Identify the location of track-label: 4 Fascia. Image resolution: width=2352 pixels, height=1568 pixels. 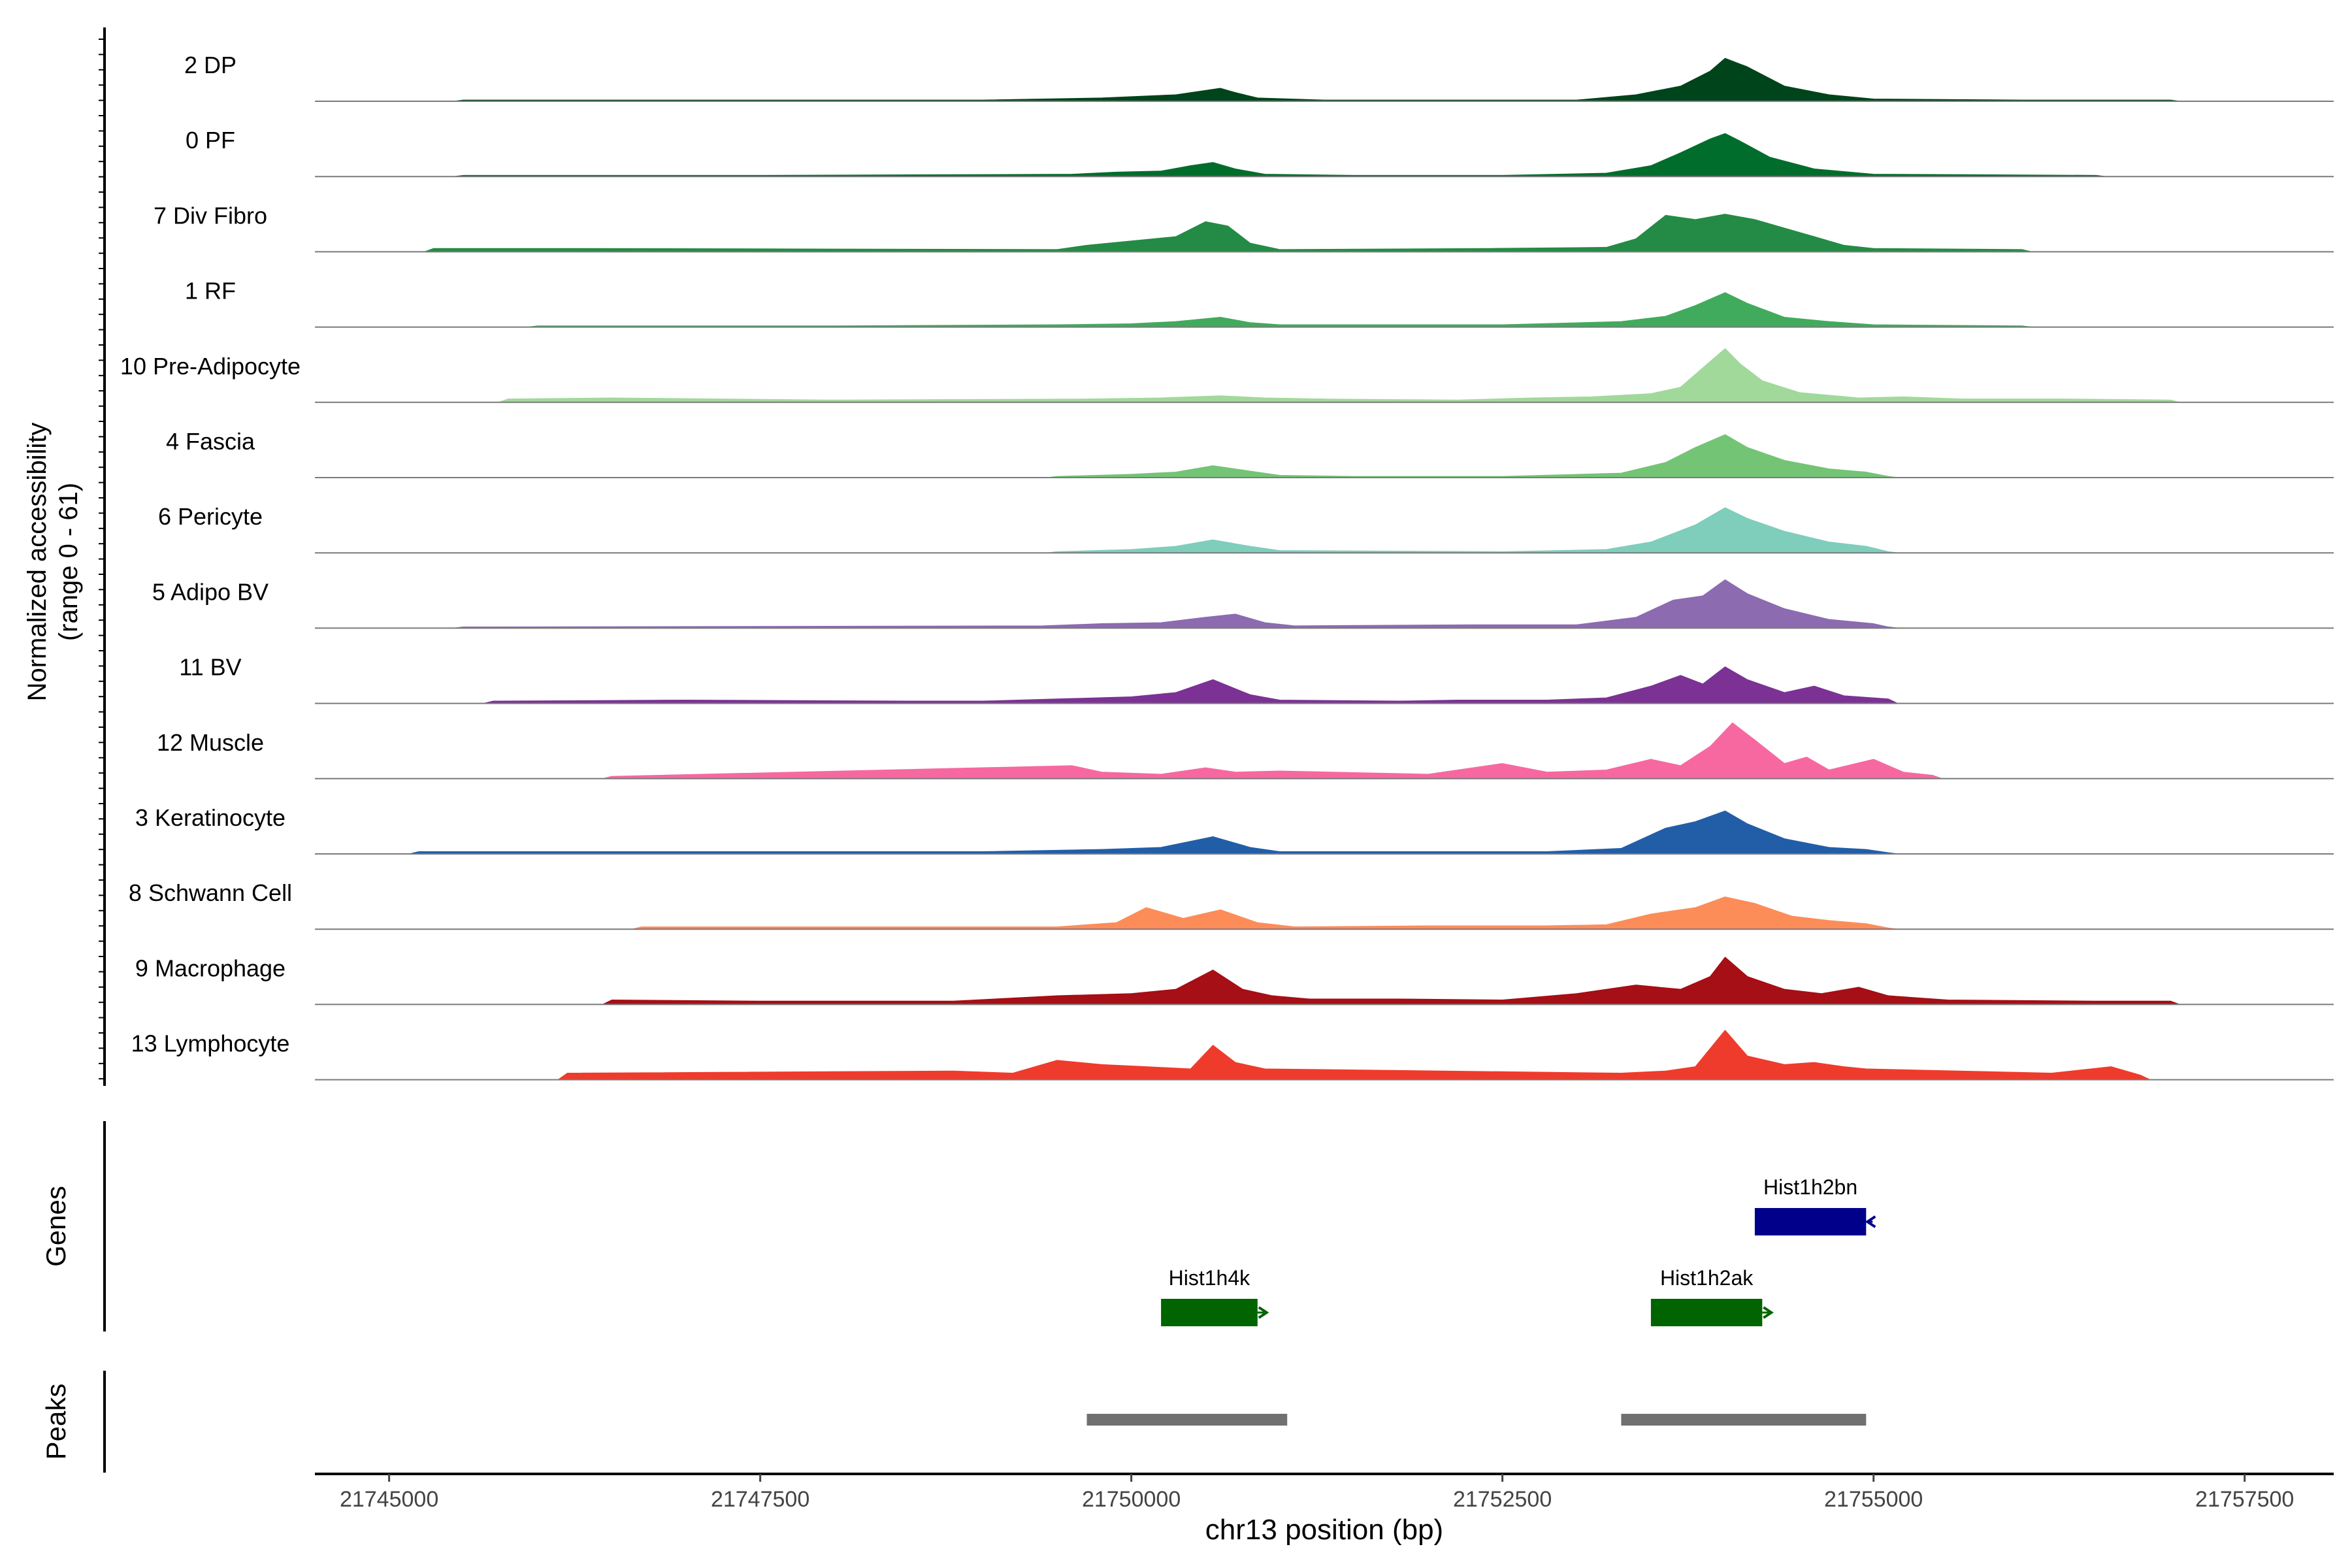
(210, 441).